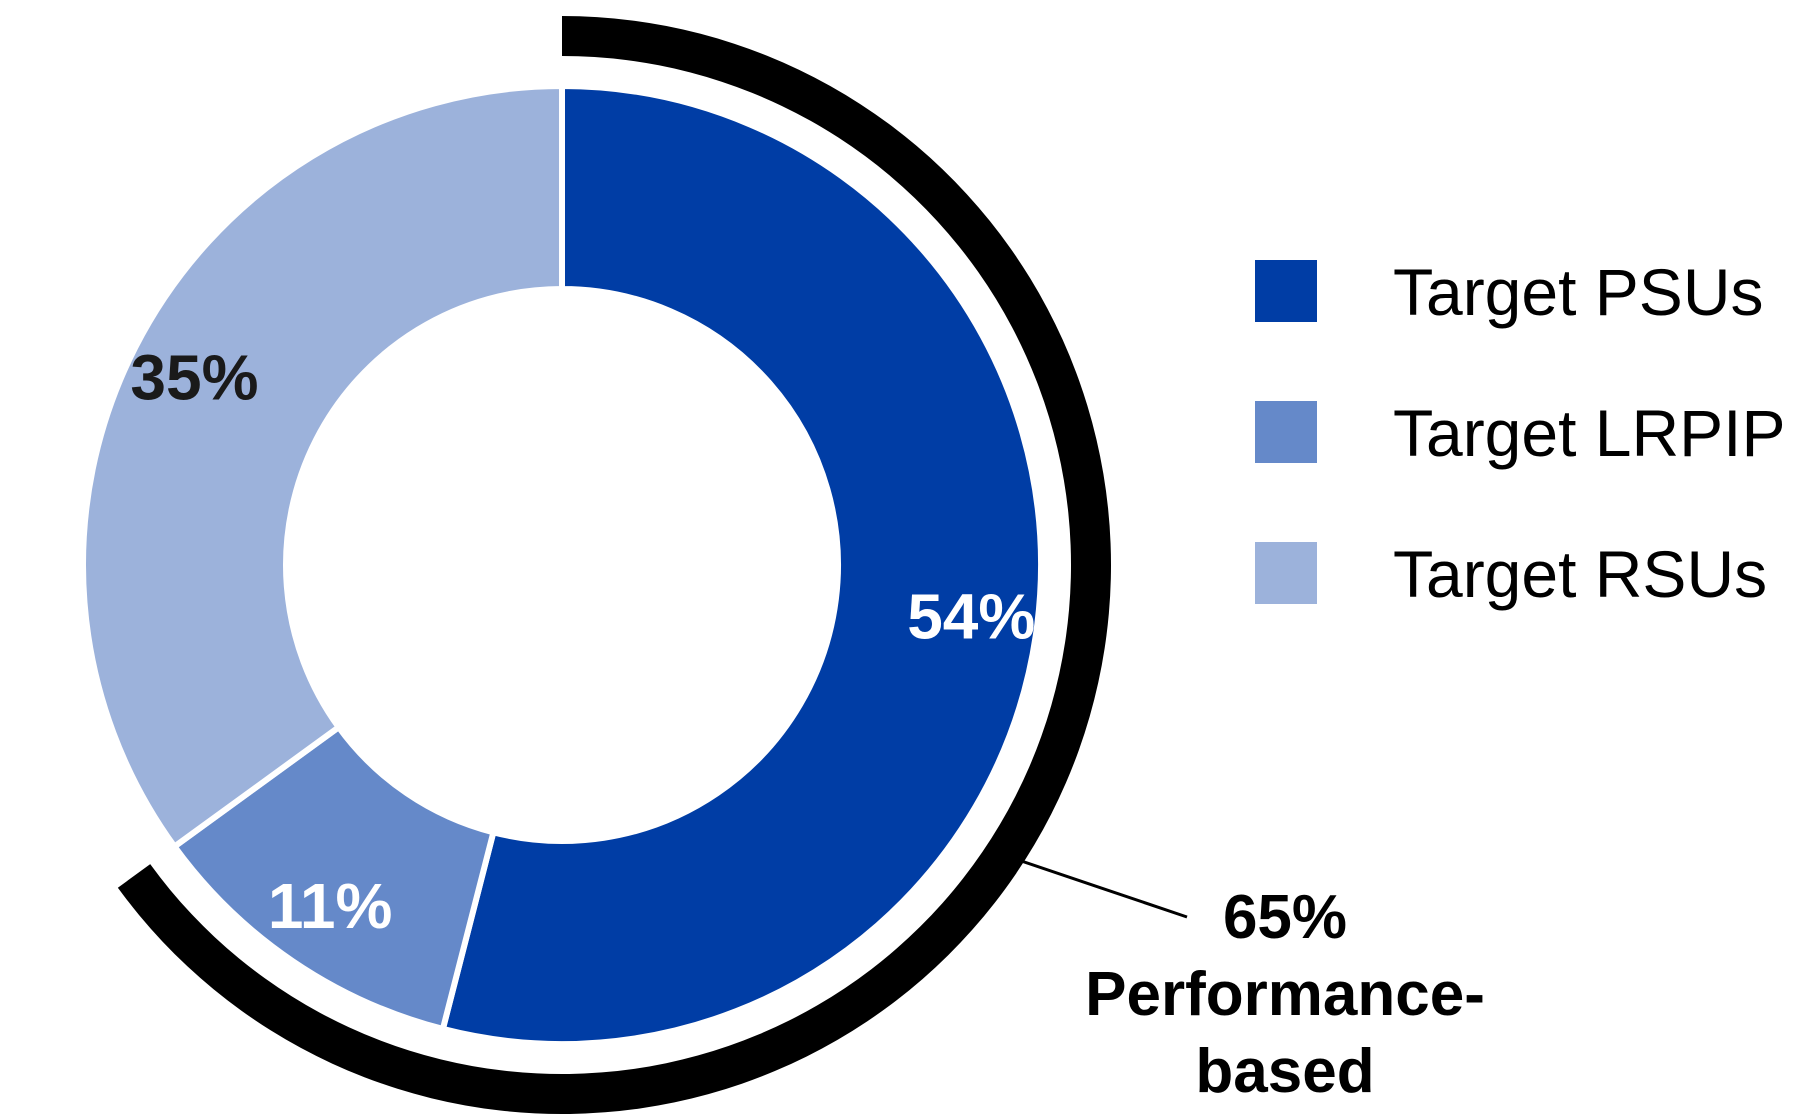 The image size is (1798, 1119). Describe the element at coordinates (1285, 994) in the screenshot. I see `callout-label-line1: Performance-` at that location.